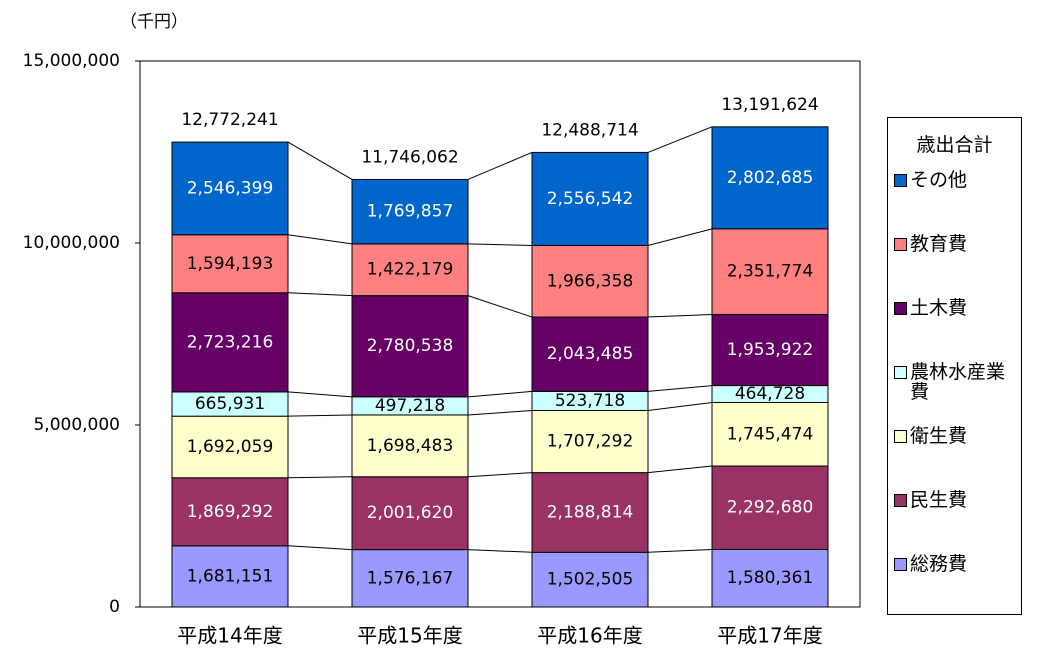 Image resolution: width=1038 pixels, height=654 pixels. What do you see at coordinates (230, 576) in the screenshot?
I see `value-label: 1,681,151` at bounding box center [230, 576].